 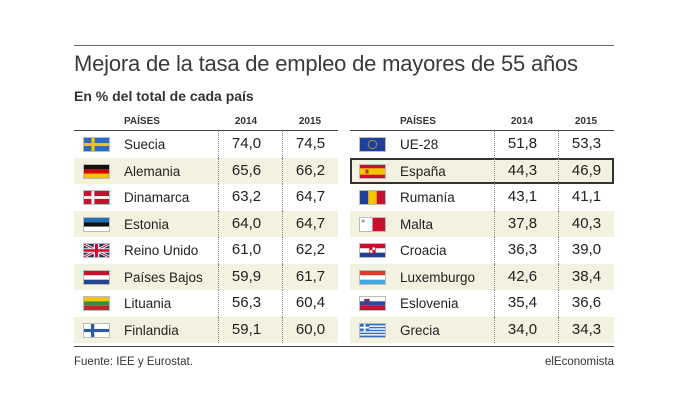 What do you see at coordinates (372, 277) in the screenshot?
I see `luxembourg-flag-icon` at bounding box center [372, 277].